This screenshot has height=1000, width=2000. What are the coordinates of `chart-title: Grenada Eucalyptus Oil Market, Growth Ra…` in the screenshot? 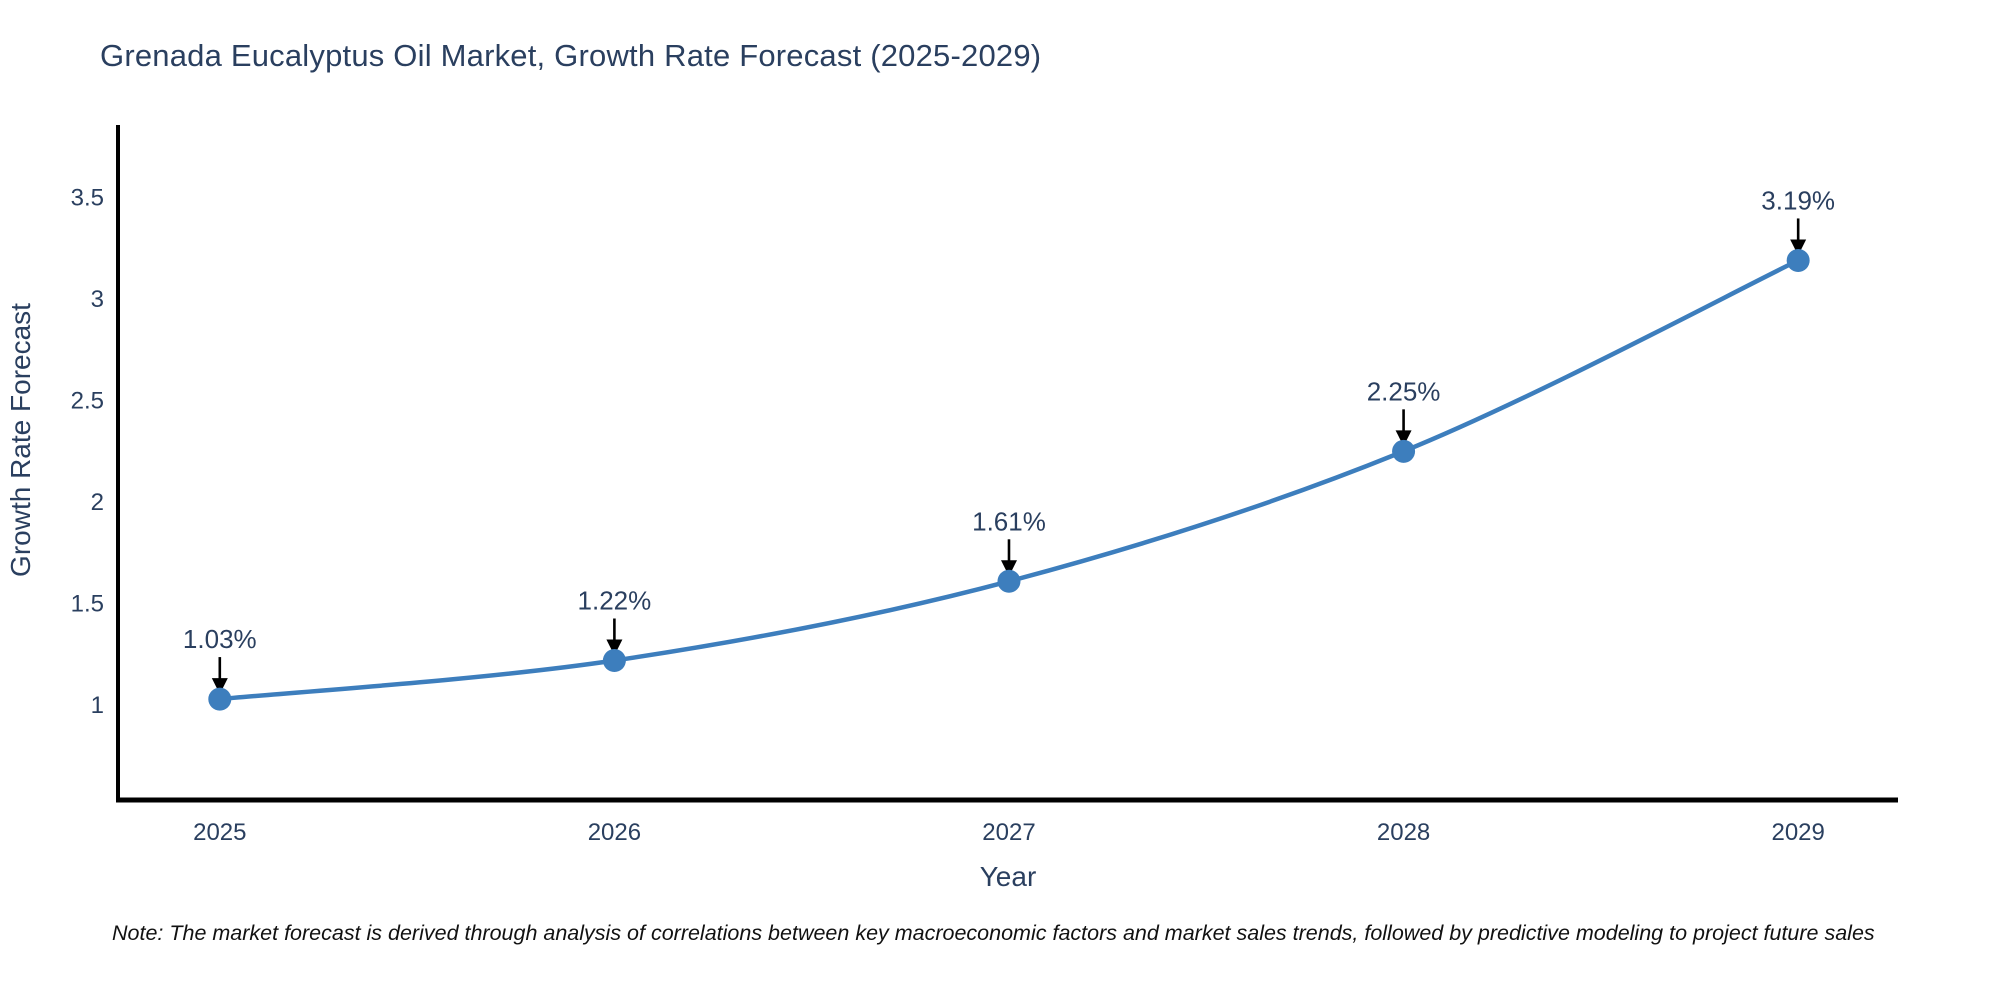 It's located at (571, 55).